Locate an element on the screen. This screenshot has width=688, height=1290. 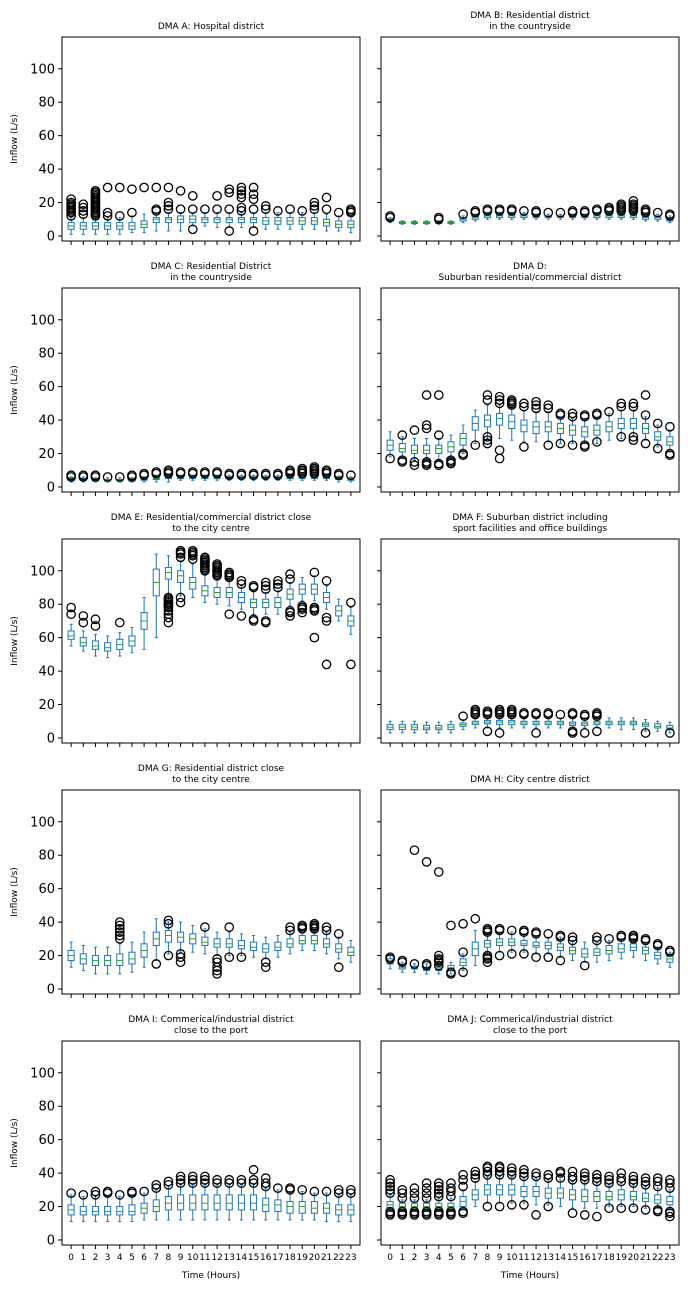
panel-7: DMA H: City centre district is located at coordinates (528, 886).